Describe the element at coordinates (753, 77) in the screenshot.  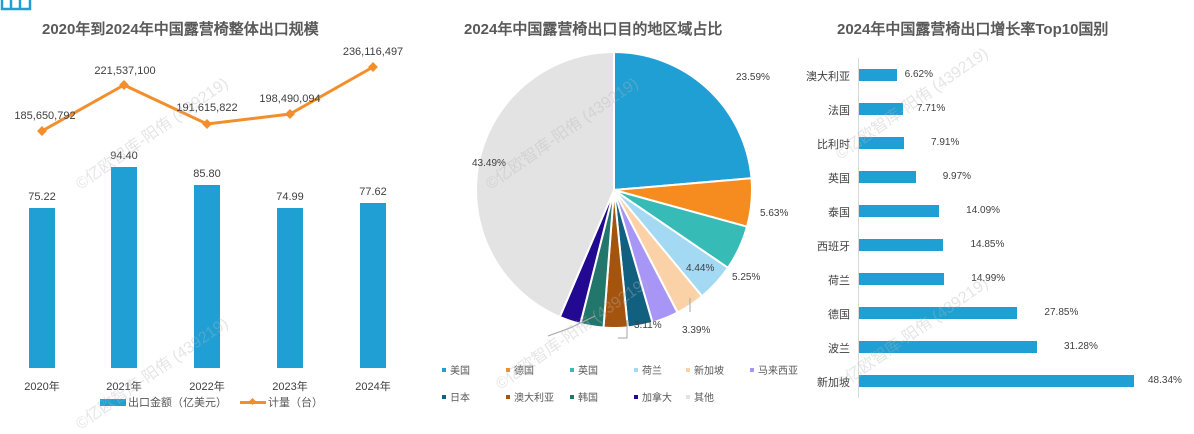
I see `slice-value-label: 23.59%` at that location.